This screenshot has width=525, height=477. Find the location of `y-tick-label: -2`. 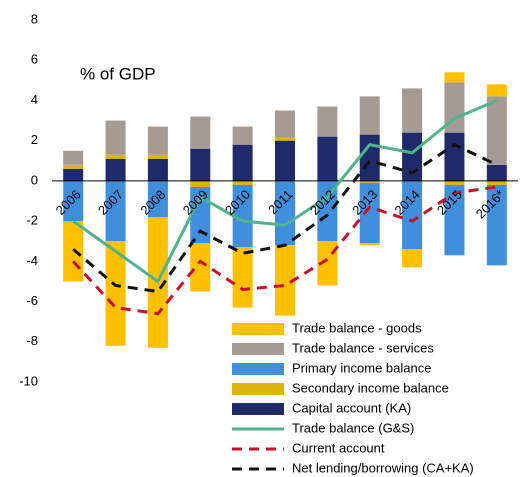

y-tick-label: -2 is located at coordinates (32, 220).